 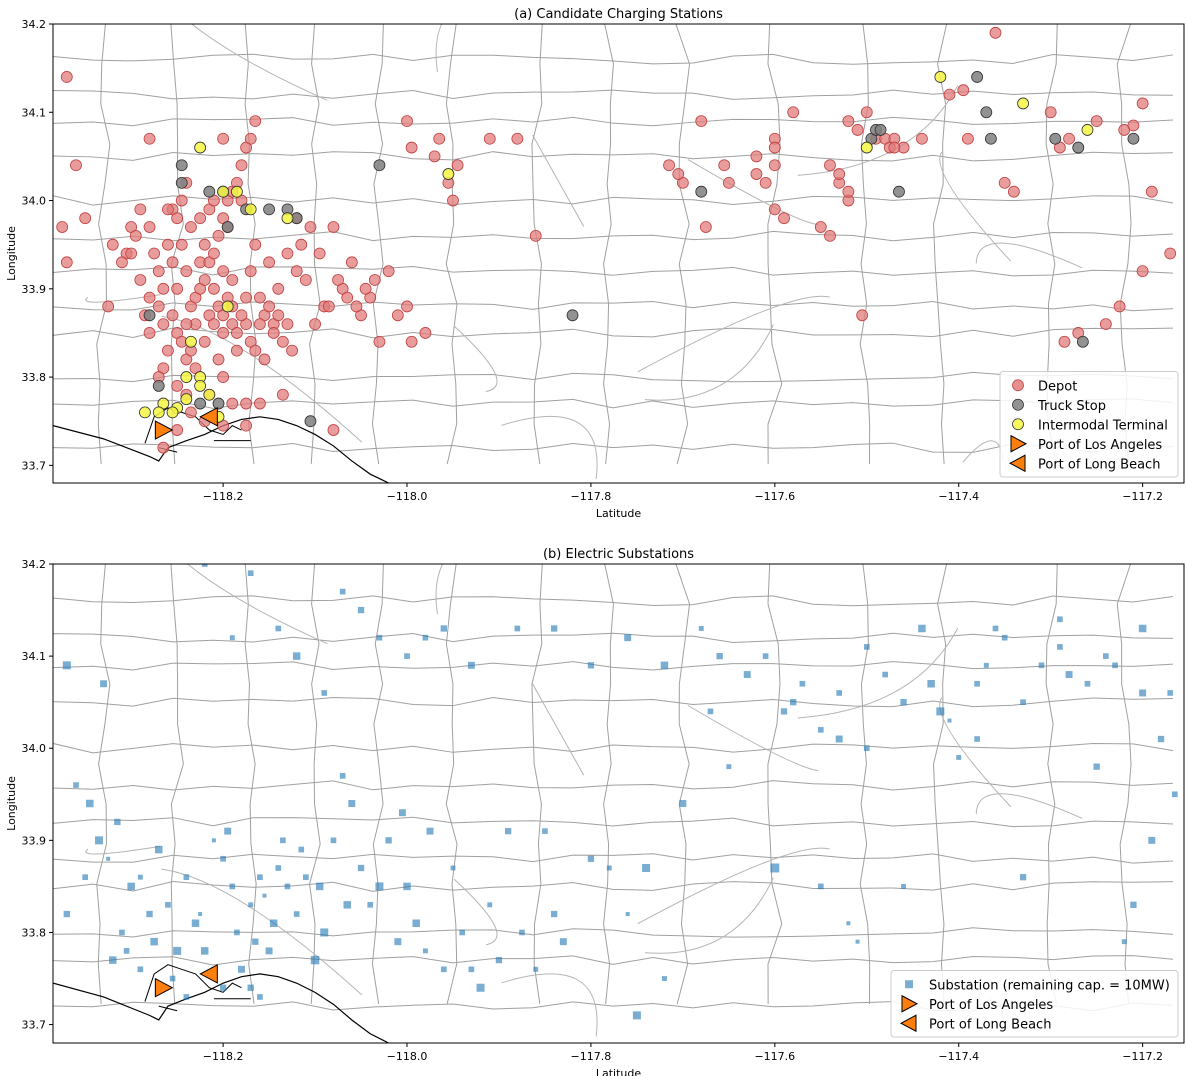 I want to click on y-axis-label: Longitude, so click(x=11, y=803).